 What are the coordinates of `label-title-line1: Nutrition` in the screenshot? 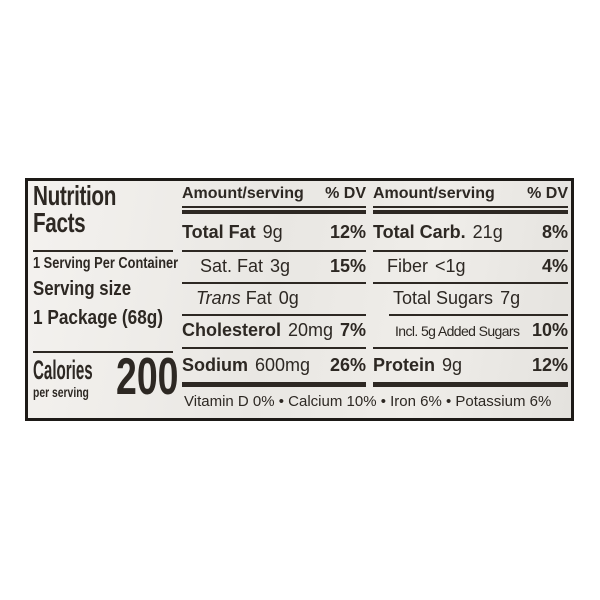 It's located at (74, 195).